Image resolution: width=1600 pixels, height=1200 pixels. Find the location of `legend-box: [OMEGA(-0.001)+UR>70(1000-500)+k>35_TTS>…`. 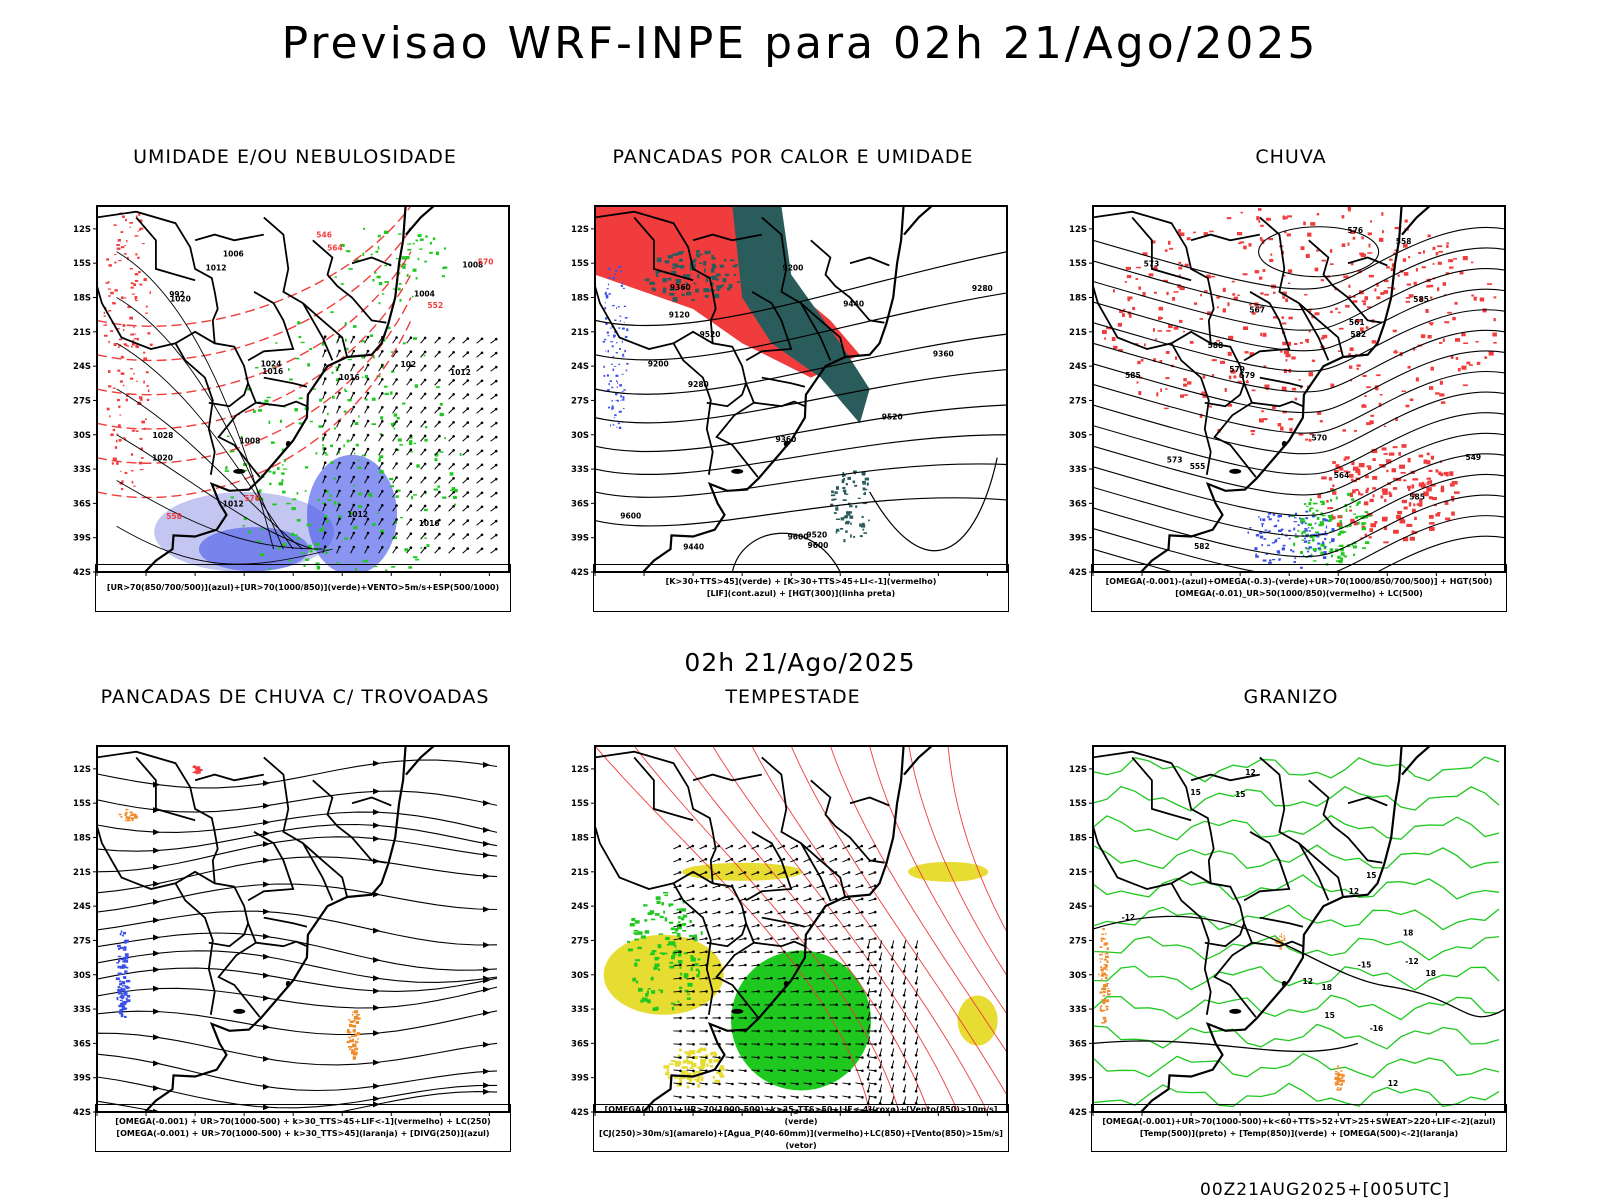

legend-box: [OMEGA(-0.001)+UR>70(1000-500)+k>35_TTS>… is located at coordinates (801, 1128).